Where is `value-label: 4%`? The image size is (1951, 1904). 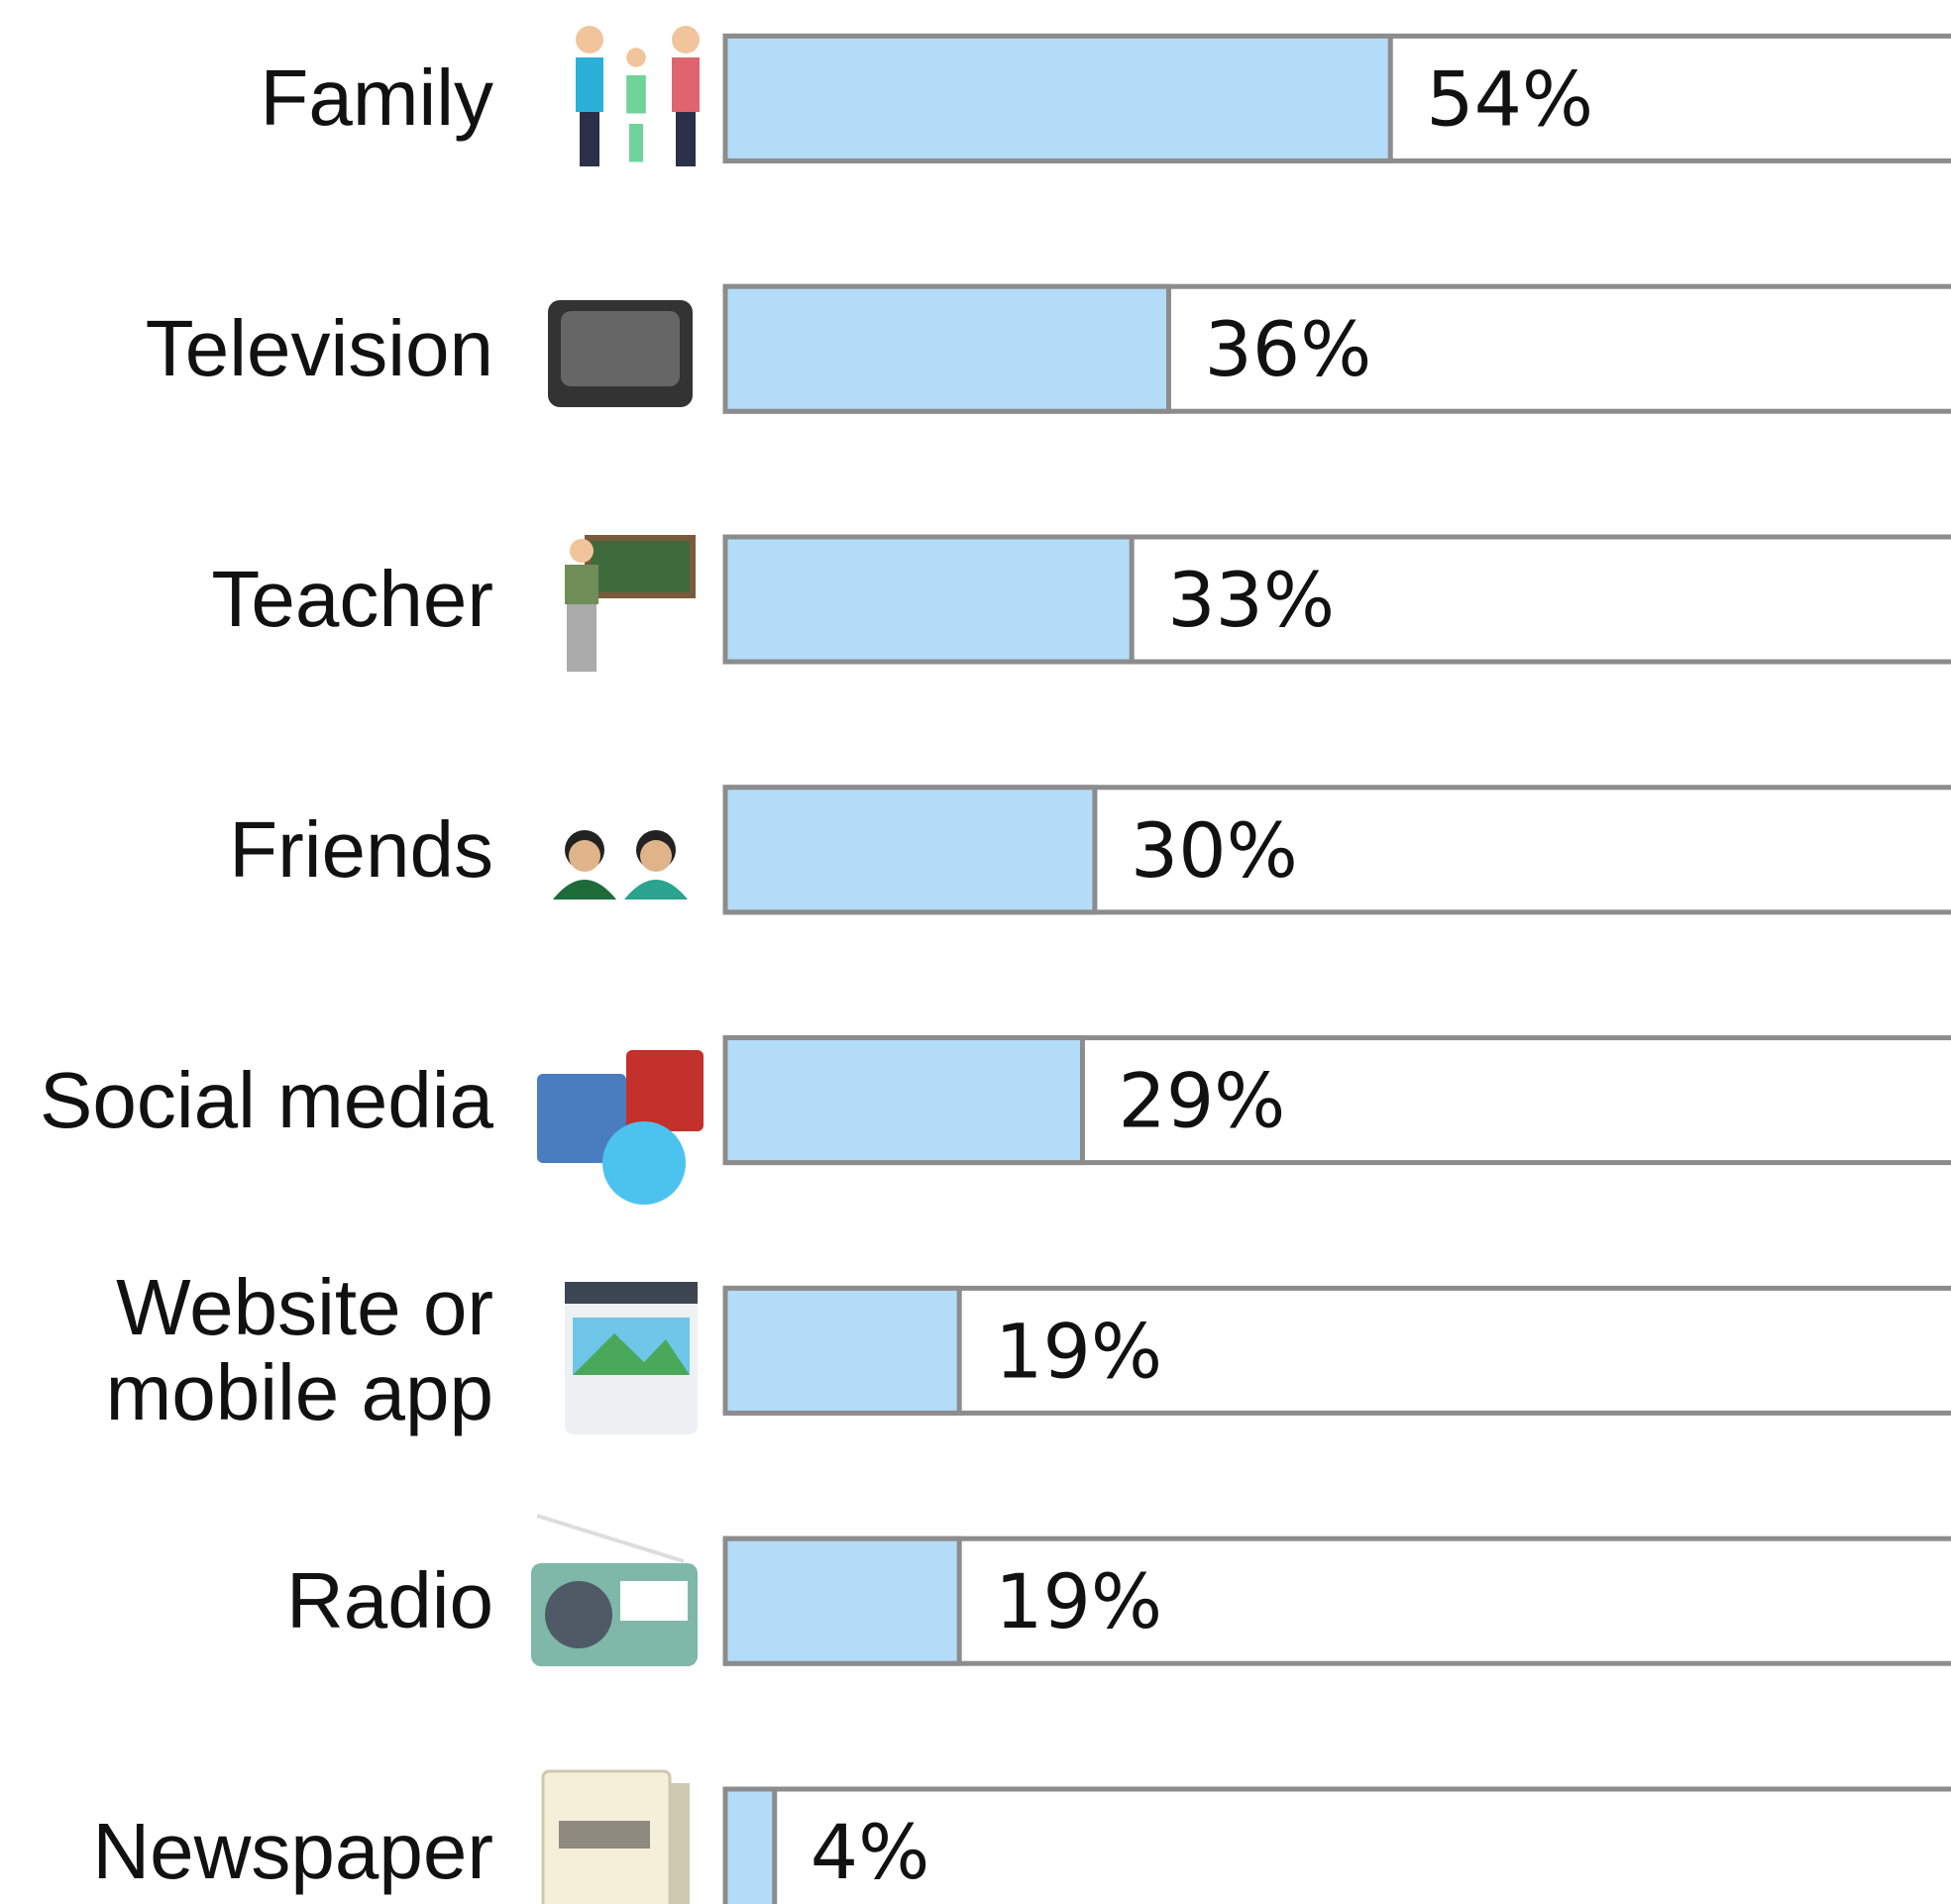
value-label: 4% is located at coordinates (870, 1852).